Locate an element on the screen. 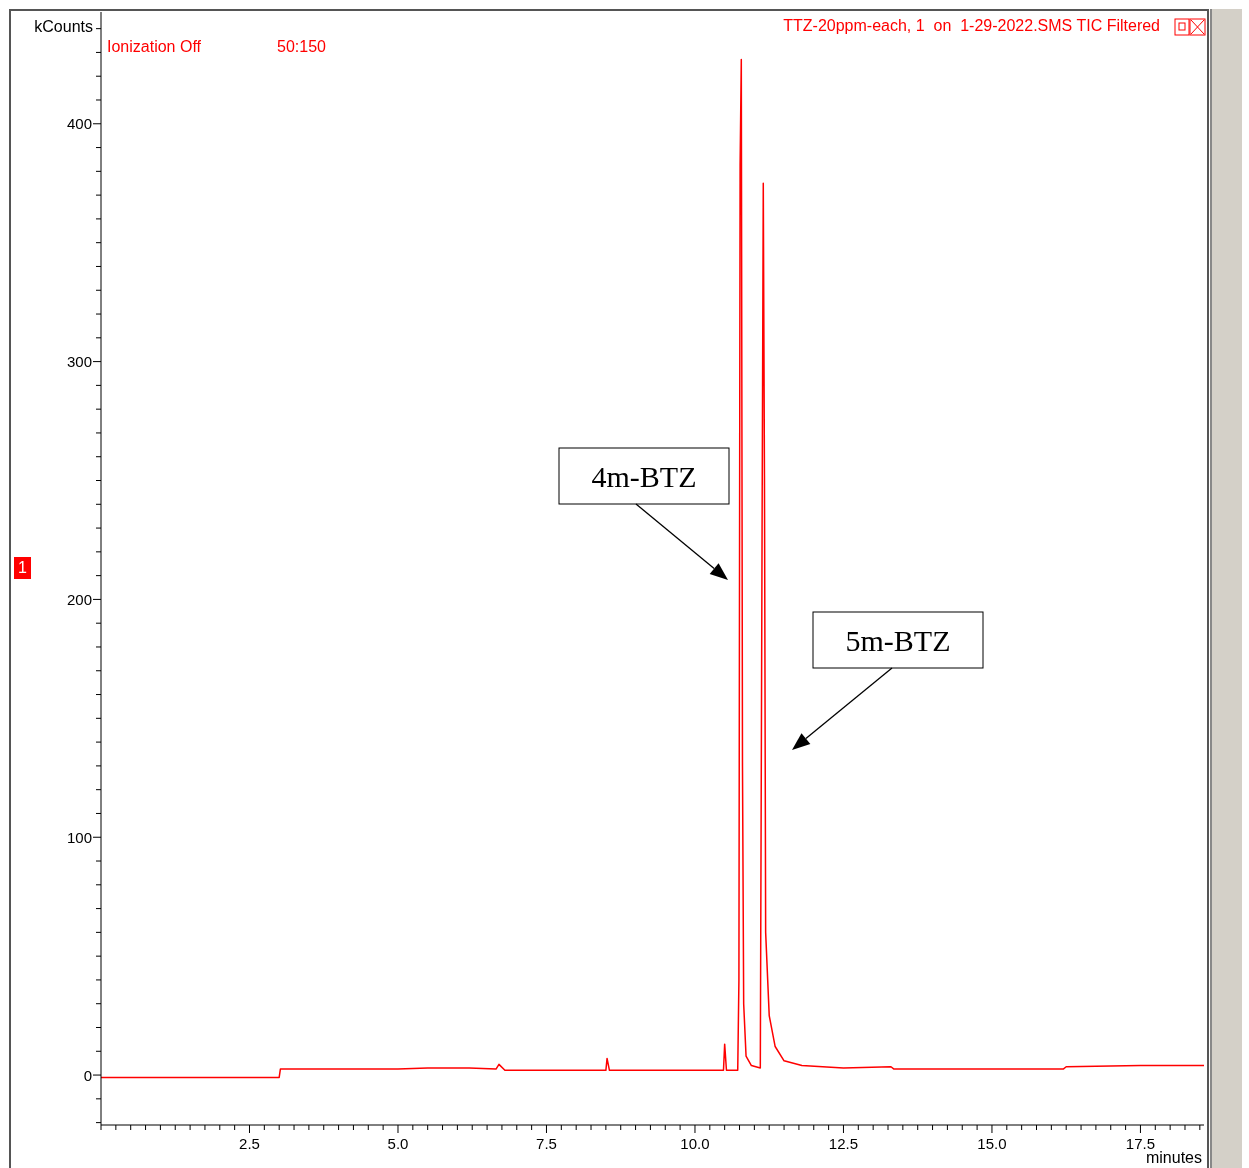  y-tick-label: 0 is located at coordinates (87, 1075).